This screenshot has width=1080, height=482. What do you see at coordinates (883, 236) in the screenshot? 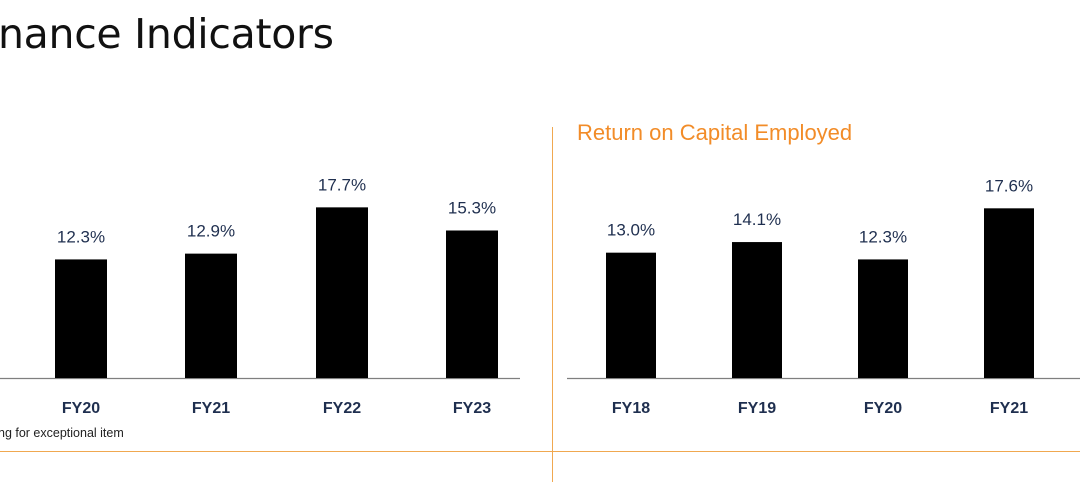
I see `roce-value-label: 12.3%` at bounding box center [883, 236].